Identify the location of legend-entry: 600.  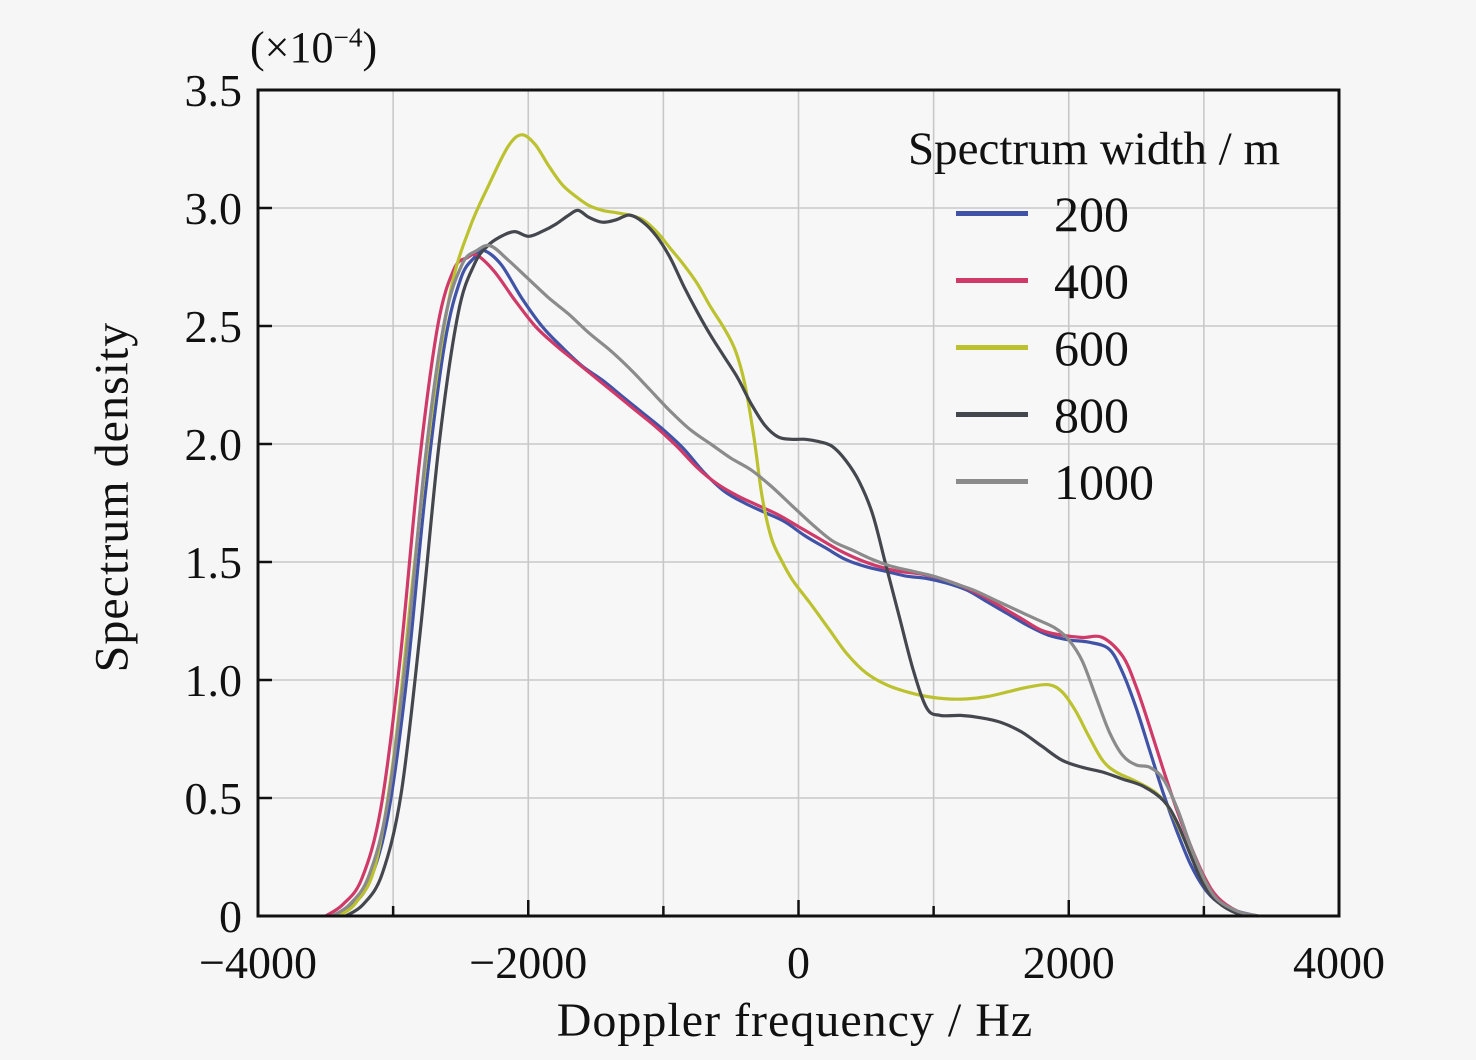
(1055, 347).